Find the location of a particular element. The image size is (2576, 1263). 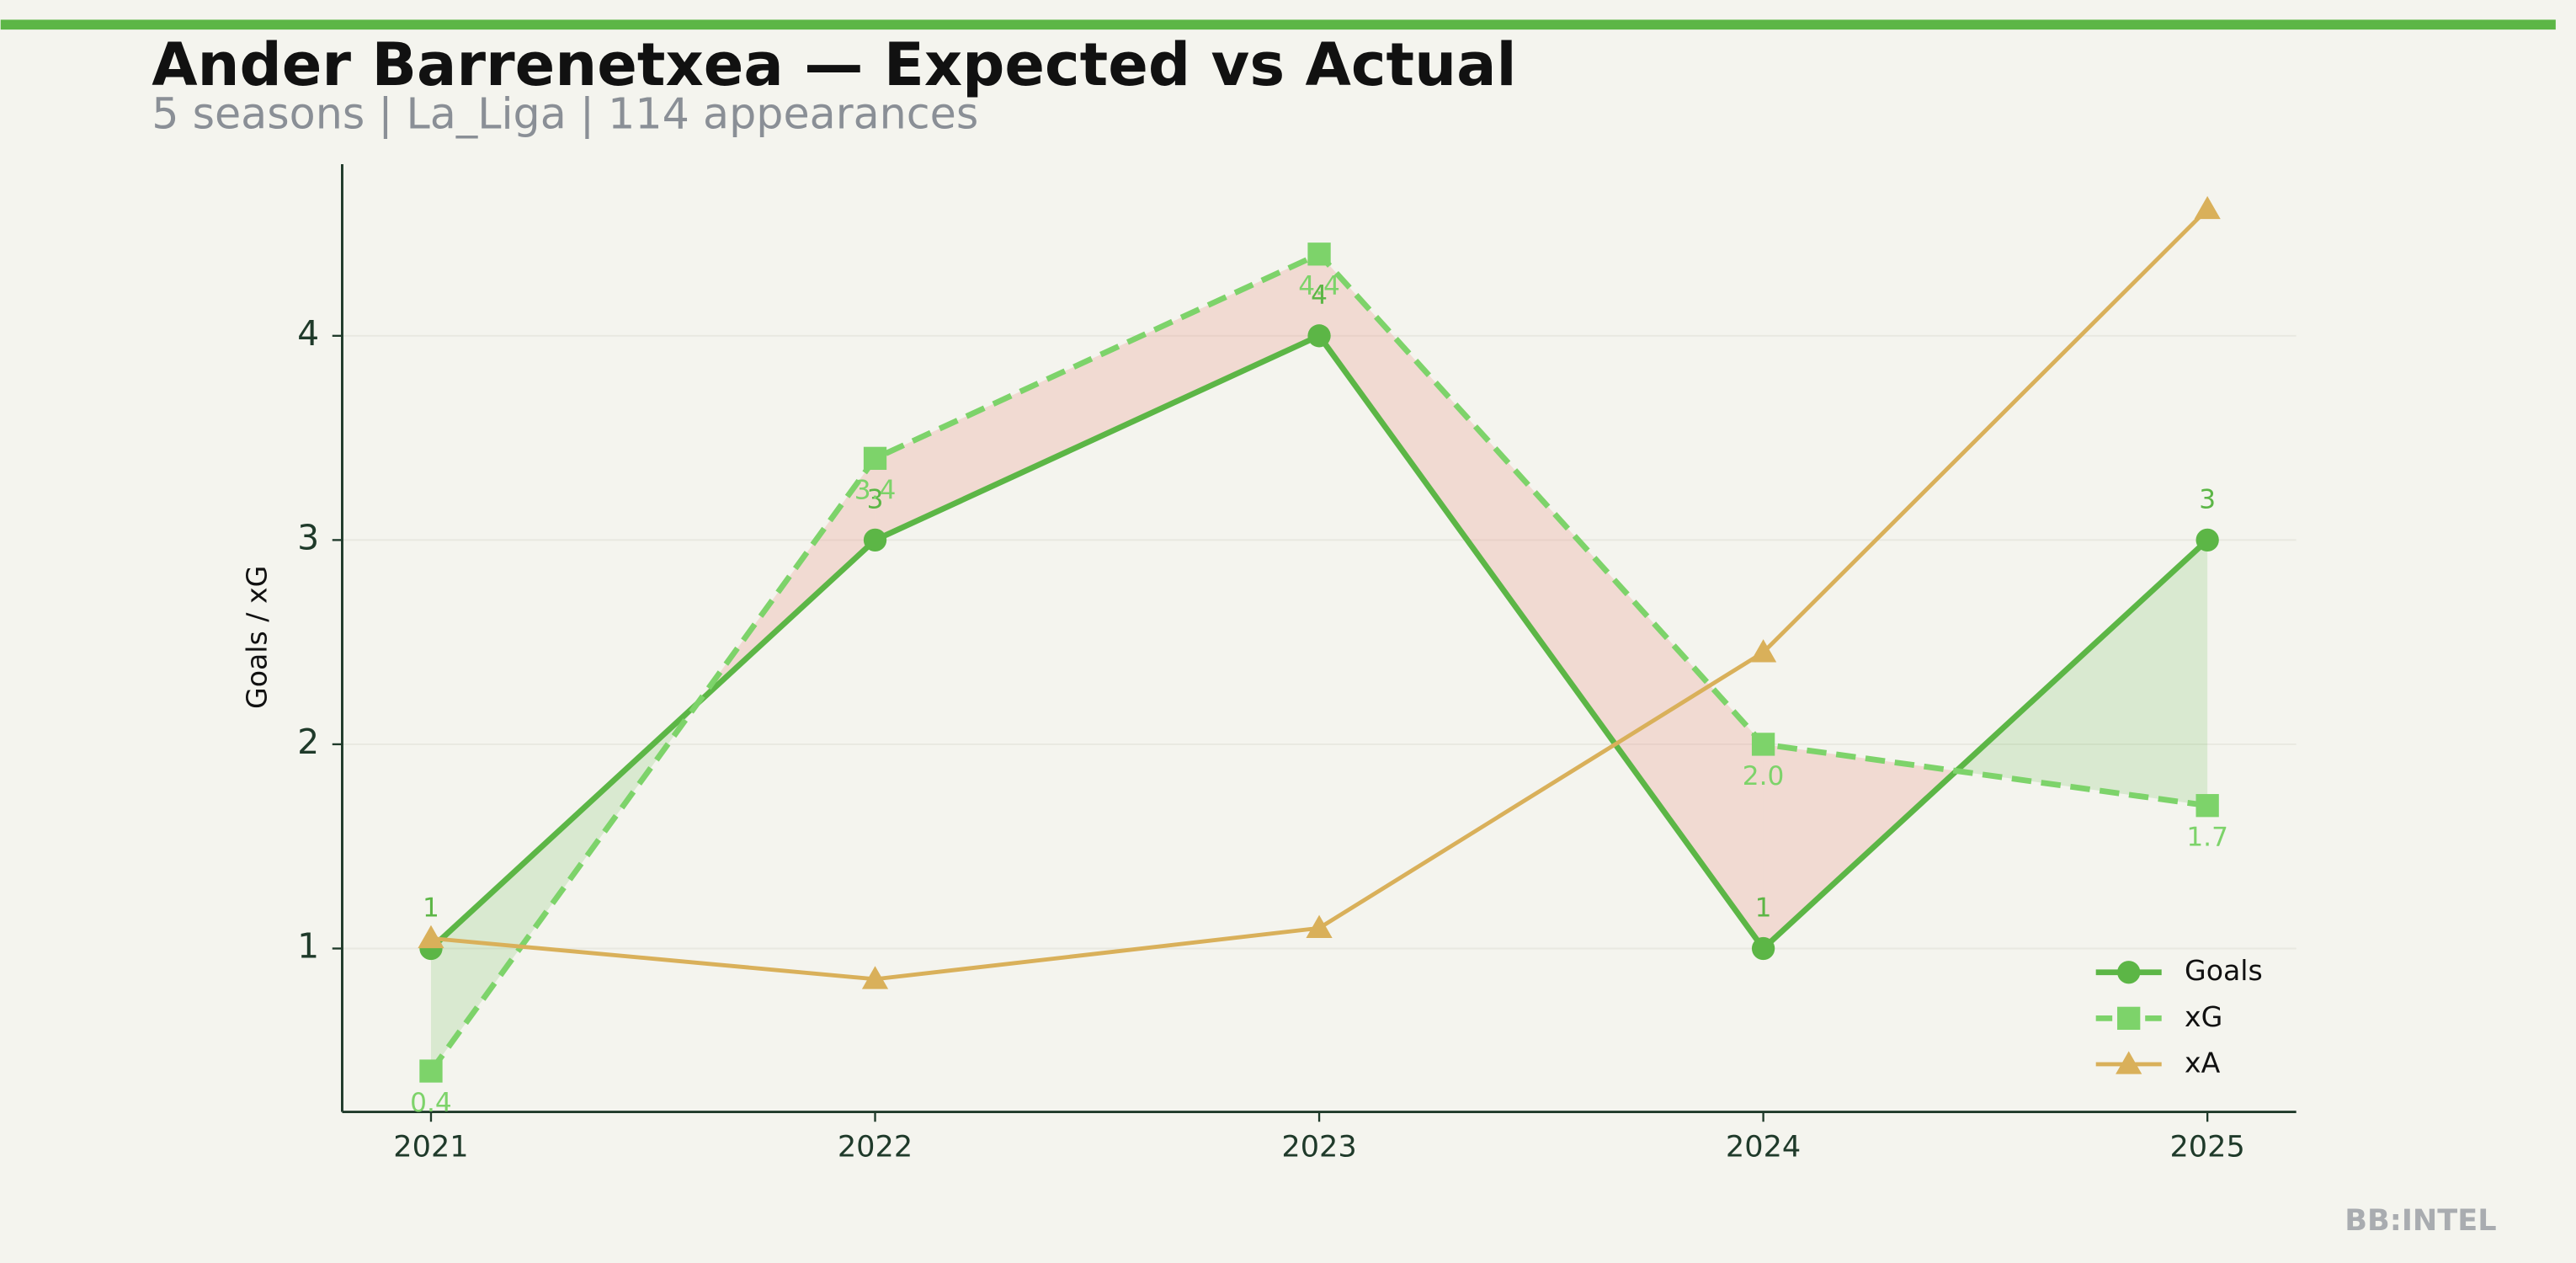

data-label: 4 is located at coordinates (1320, 295).